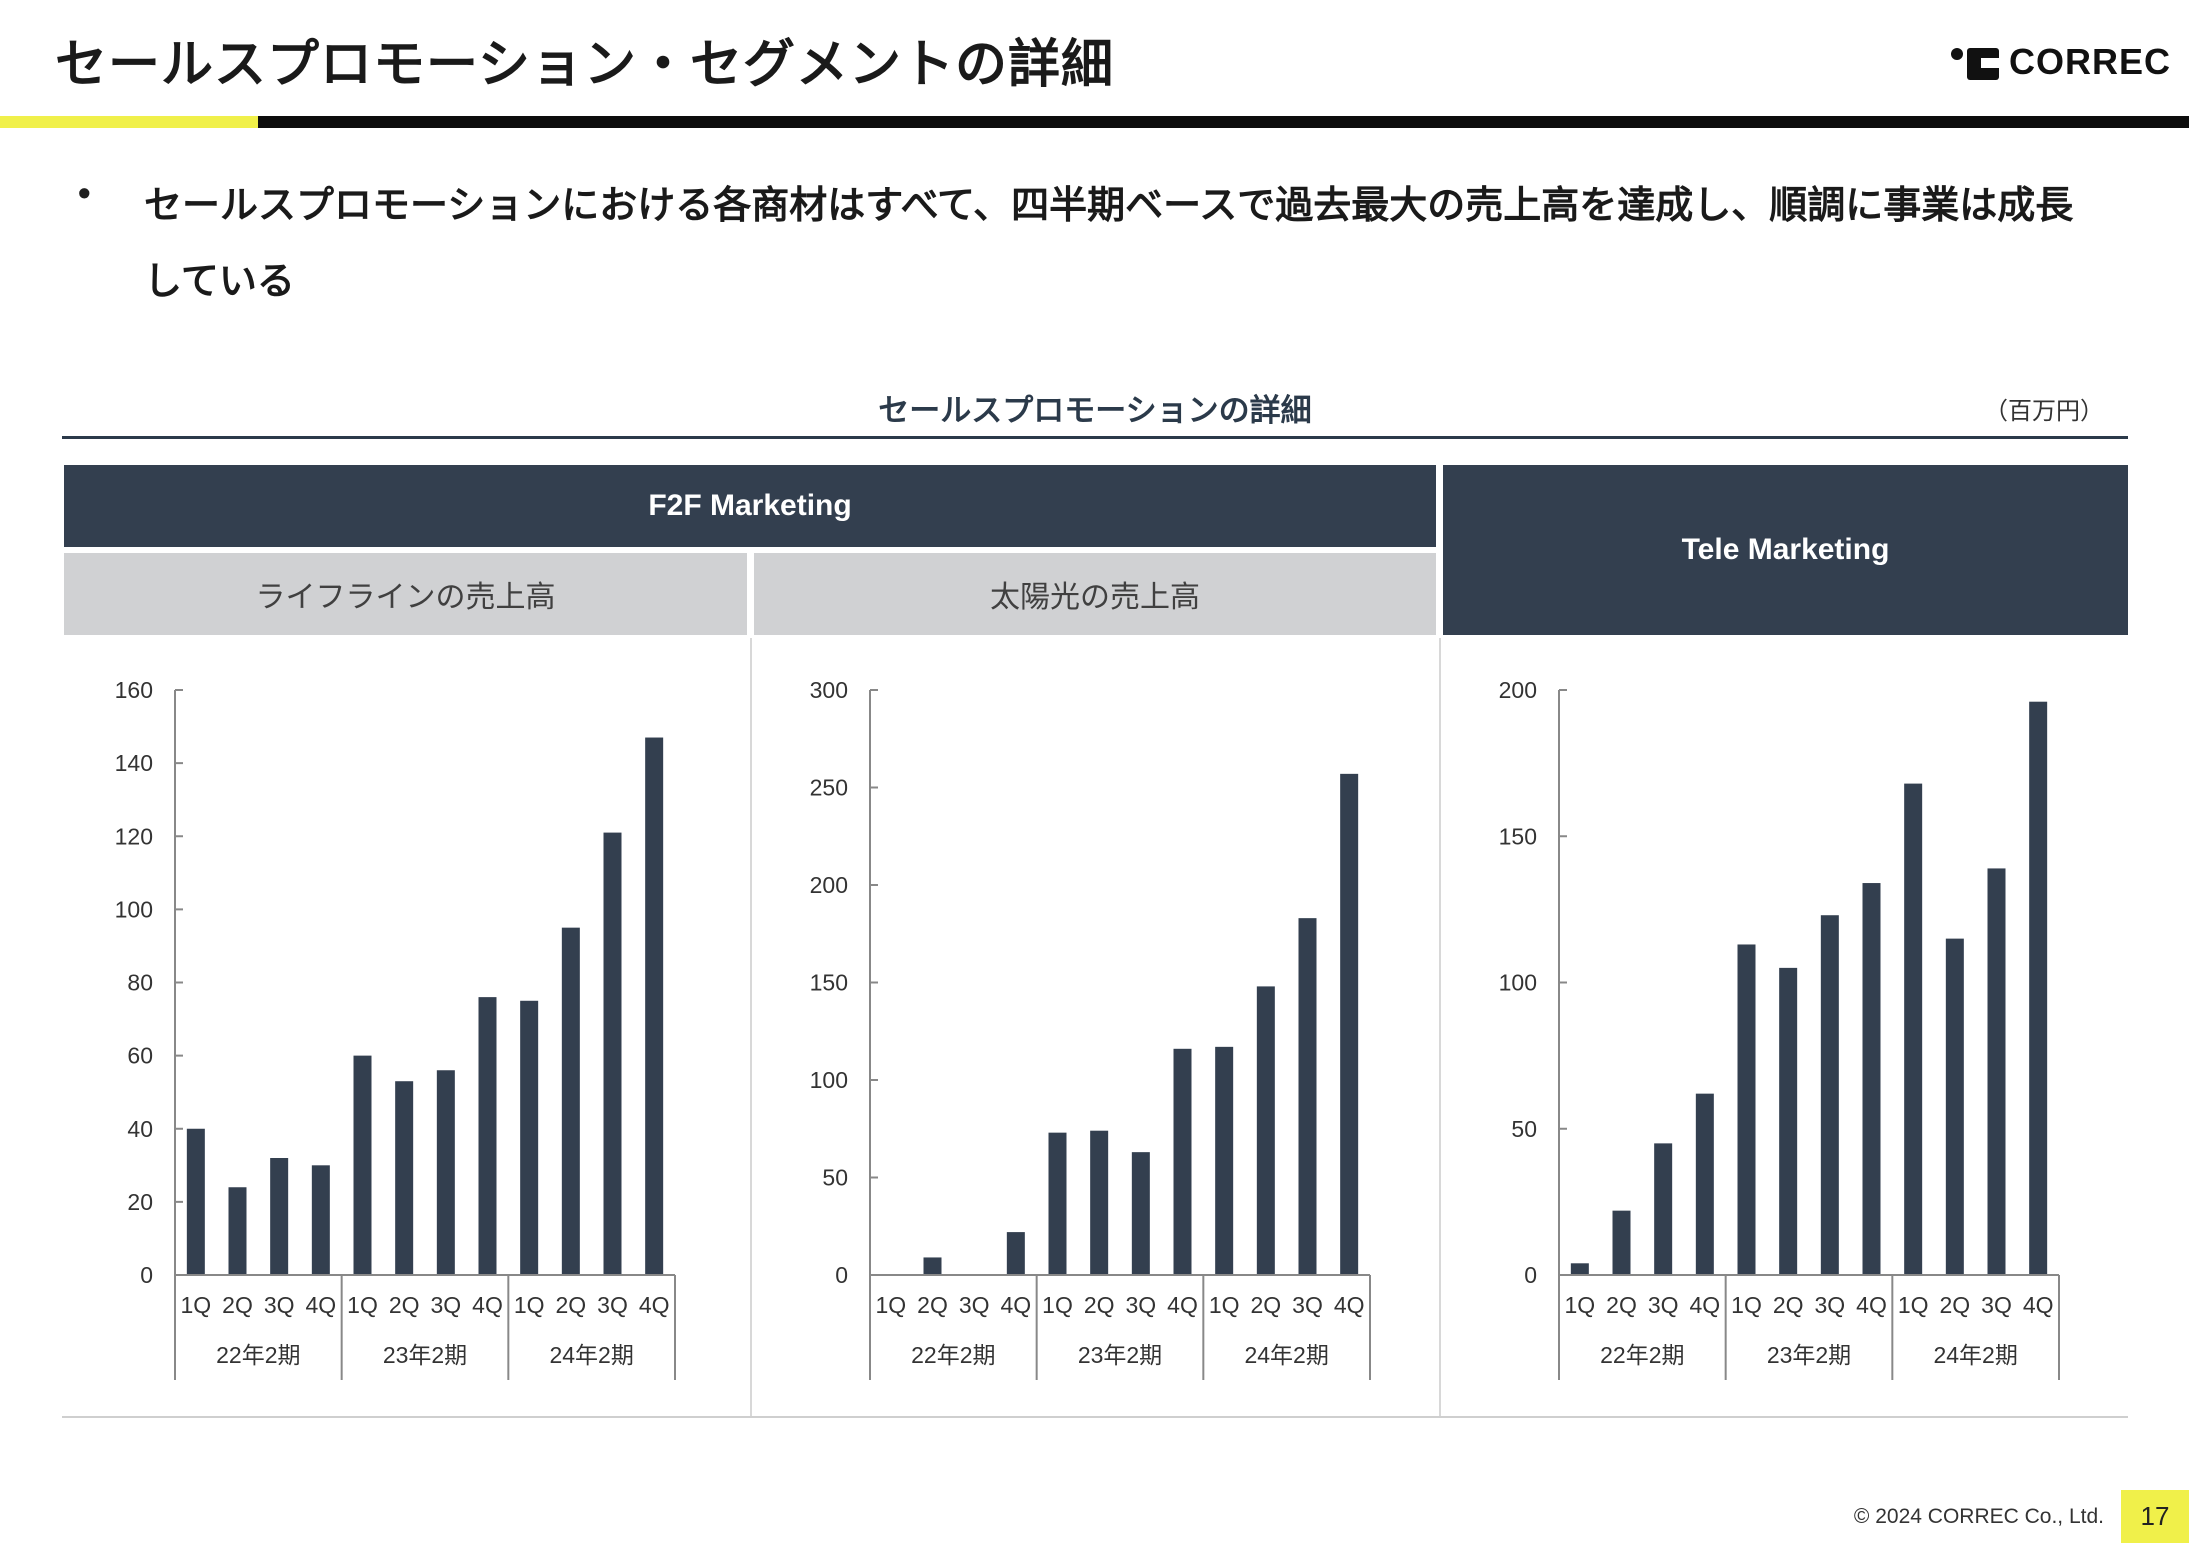  I want to click on y-tick-label: 120, so click(134, 836).